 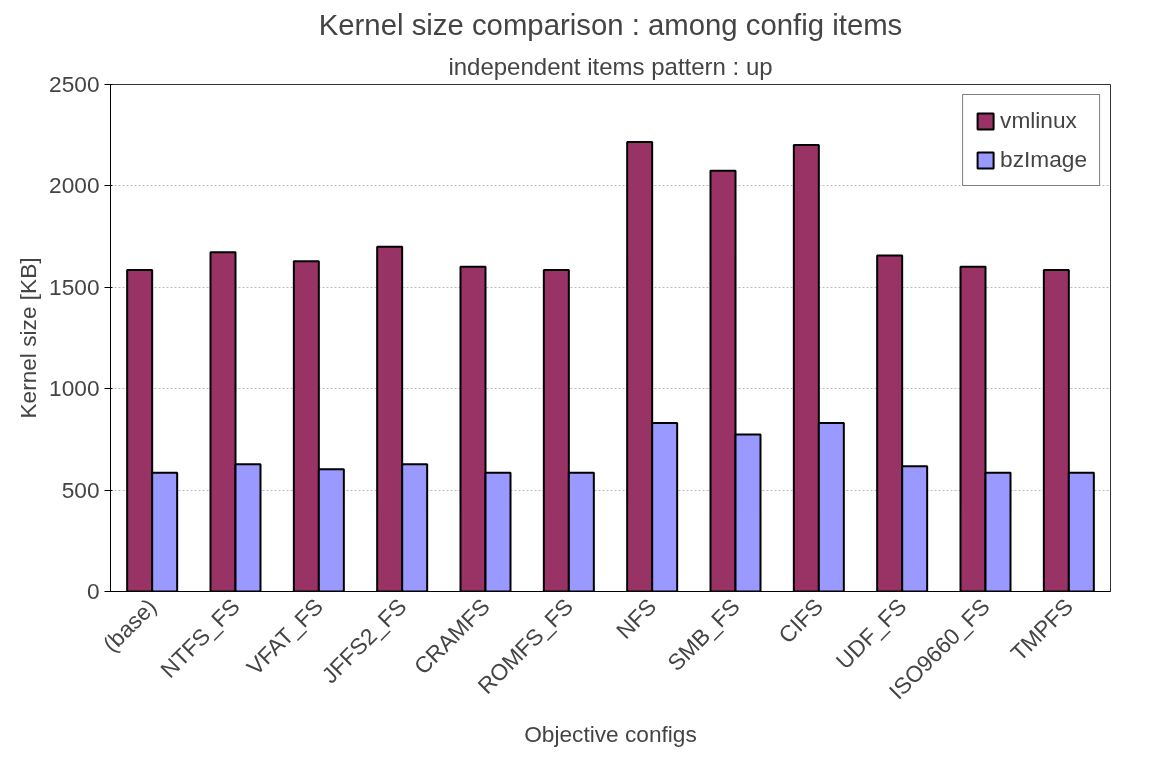 I want to click on y-tick-label: 2500, so click(x=74, y=84).